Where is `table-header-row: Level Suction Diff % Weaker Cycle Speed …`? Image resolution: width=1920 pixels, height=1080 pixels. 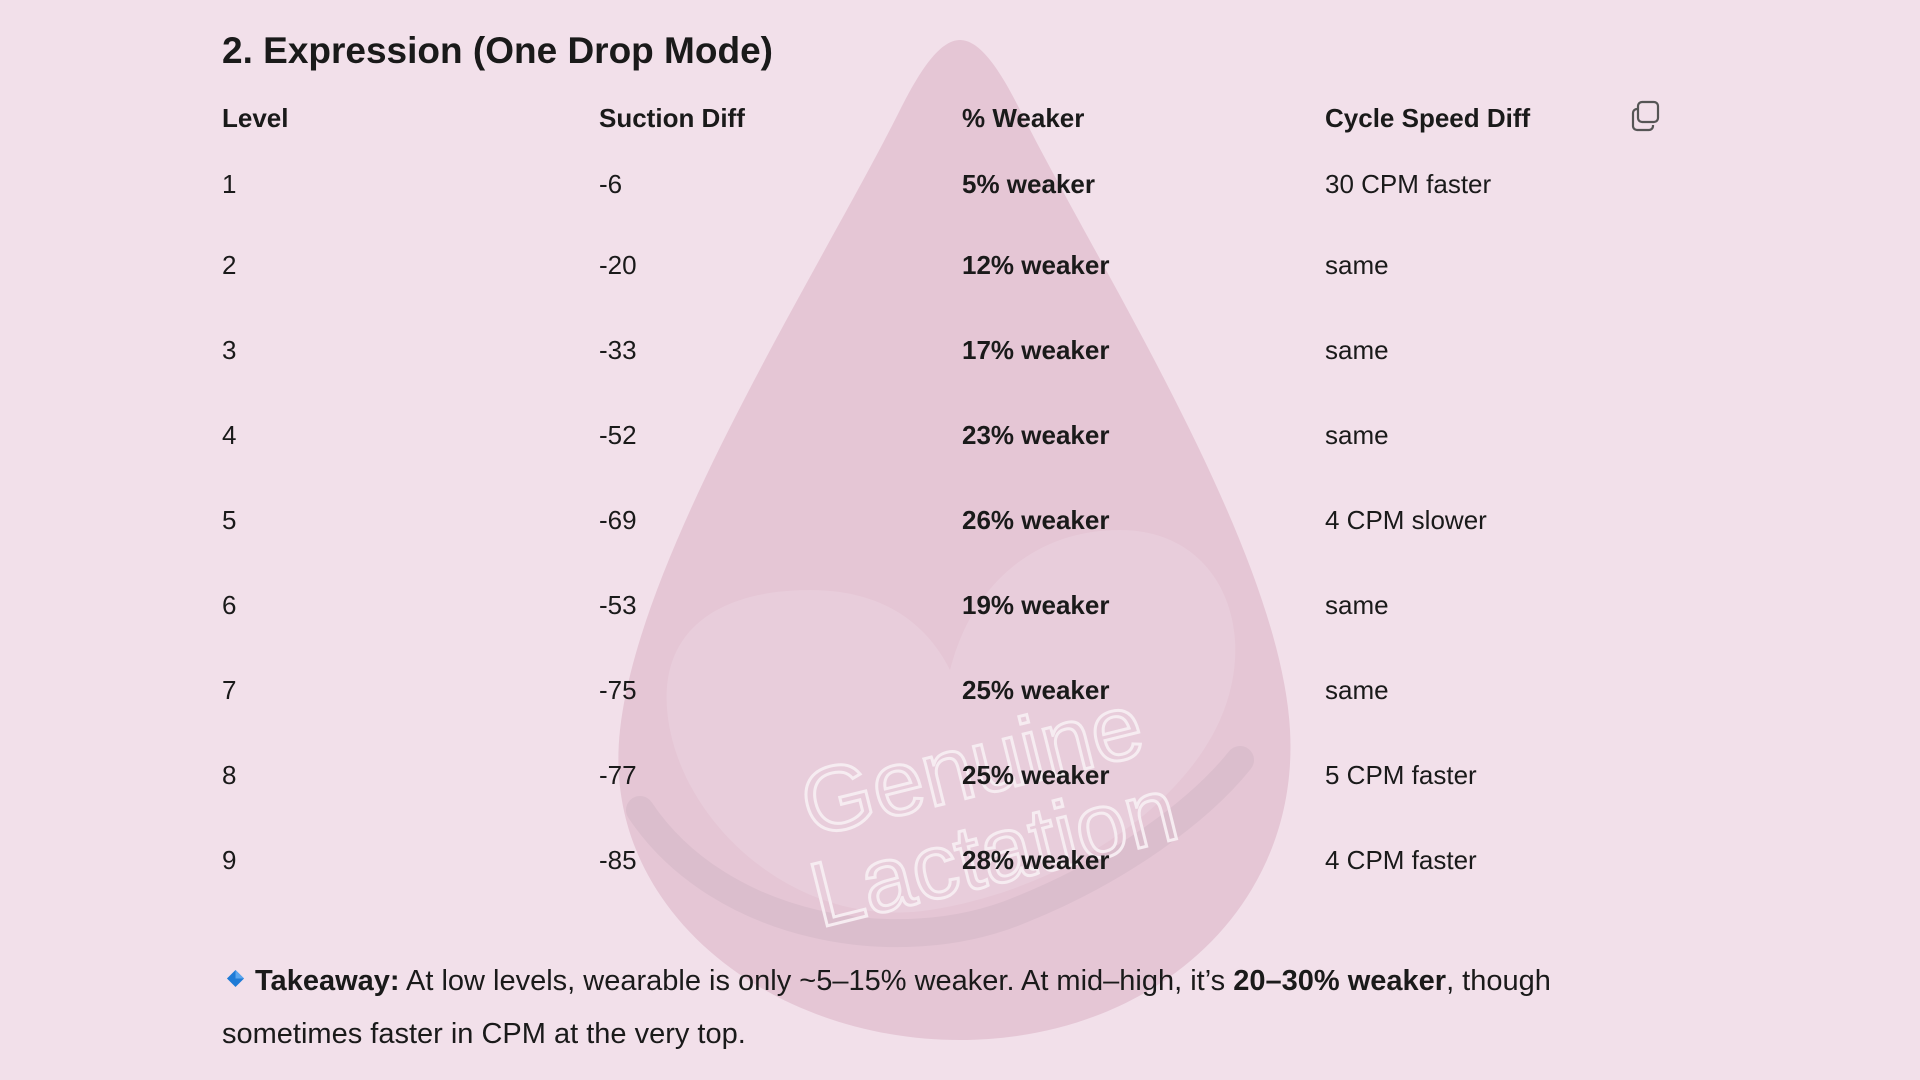
table-header-row: Level Suction Diff % Weaker Cycle Speed … is located at coordinates (923, 118).